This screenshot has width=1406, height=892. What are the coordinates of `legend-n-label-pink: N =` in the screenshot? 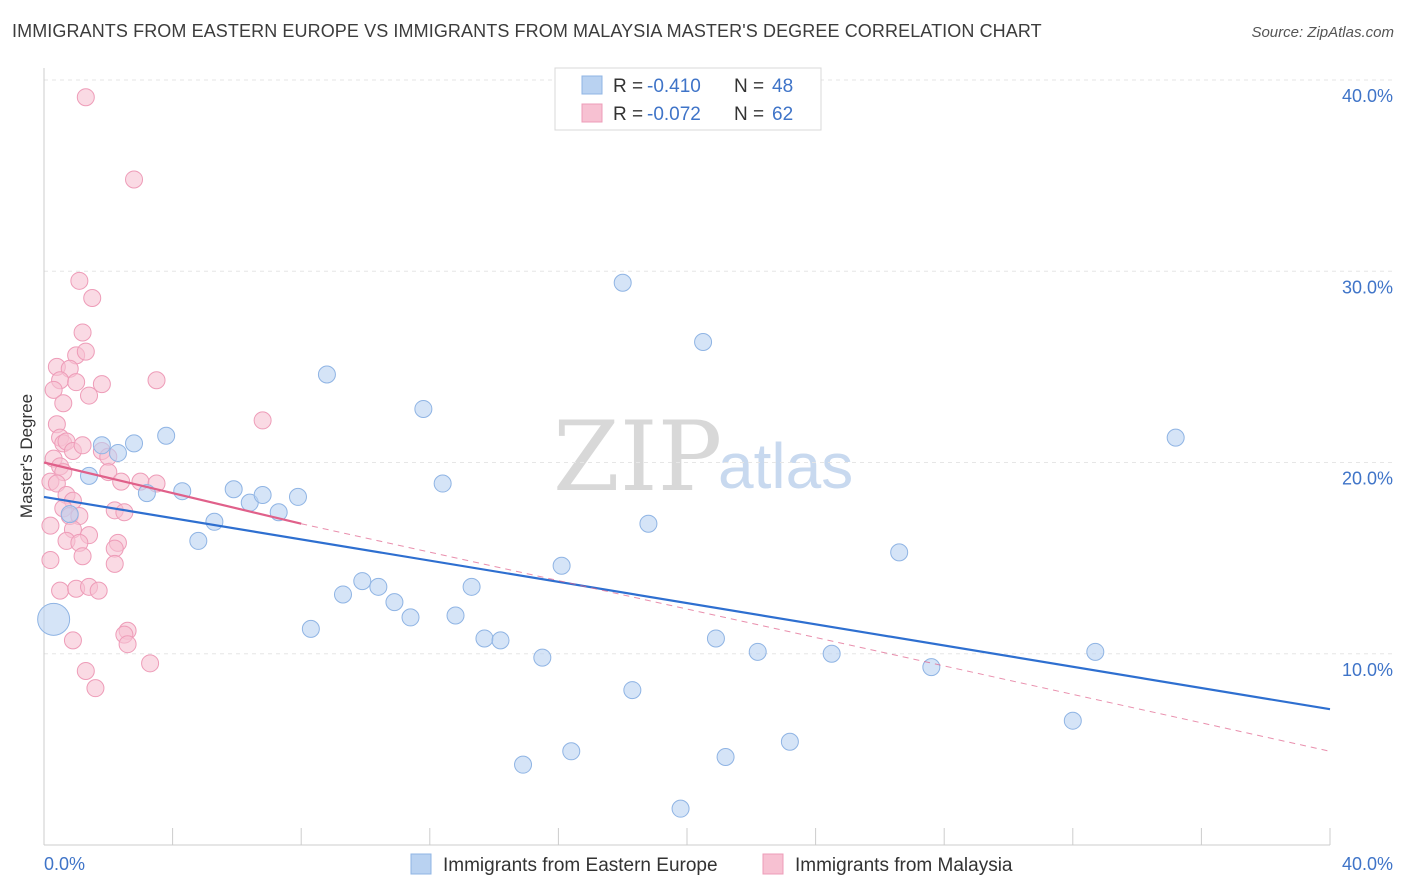 It's located at (749, 114).